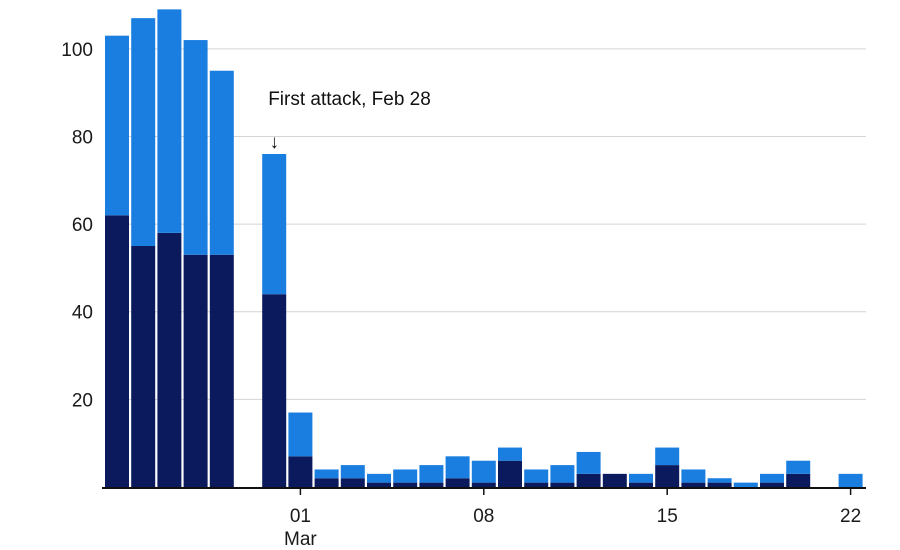 The image size is (900, 550). What do you see at coordinates (850, 516) in the screenshot?
I see `x-tick-label: 22` at bounding box center [850, 516].